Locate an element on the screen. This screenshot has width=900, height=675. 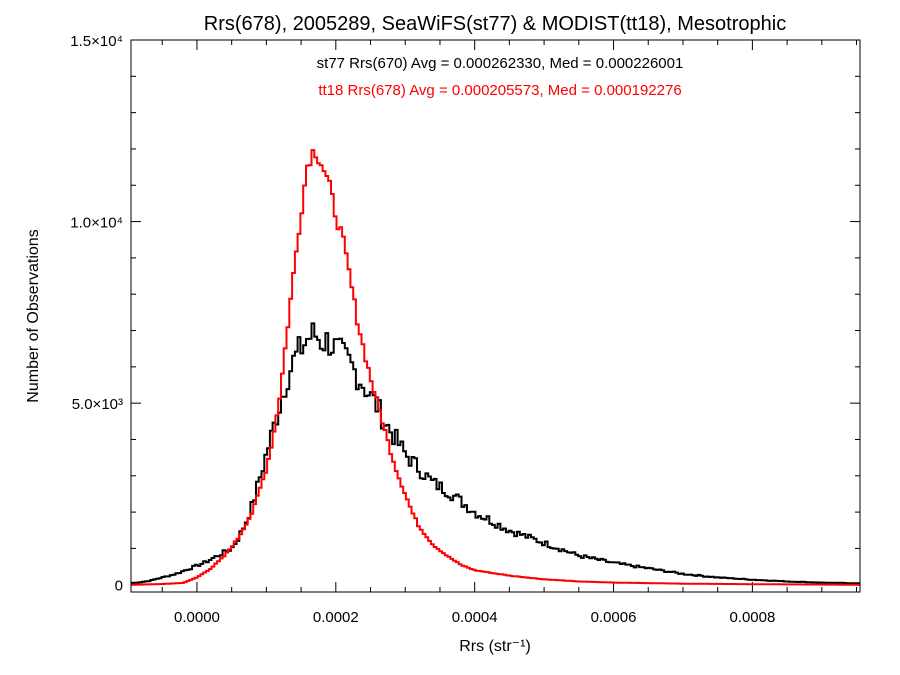
x-tick-label: 0.0008 is located at coordinates (752, 617).